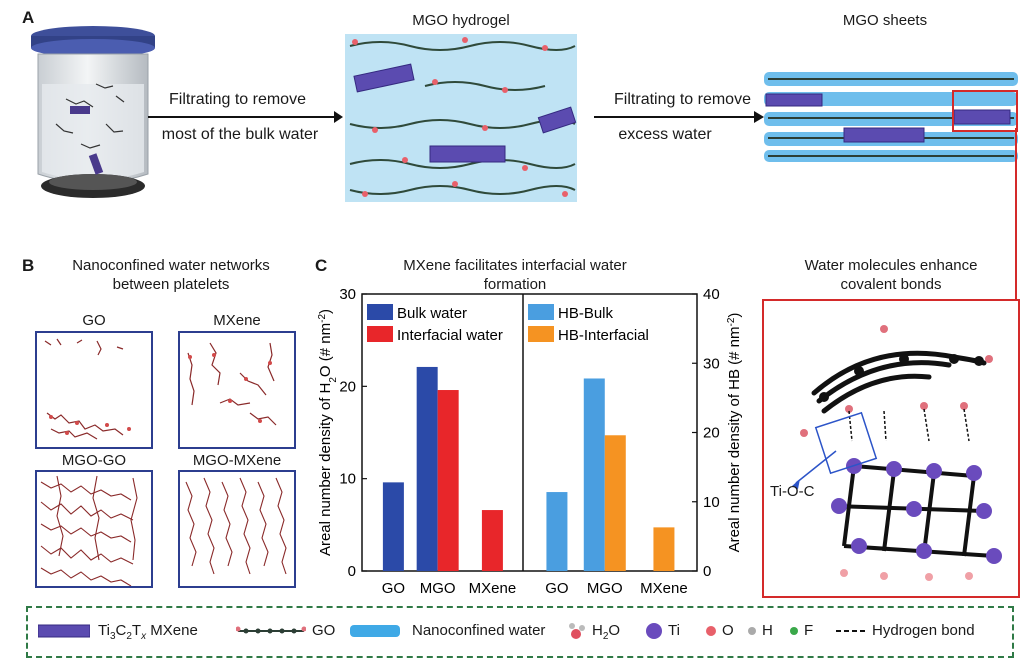 Image resolution: width=1026 pixels, height=661 pixels. Describe the element at coordinates (94, 390) in the screenshot. I see `water-network-go` at that location.